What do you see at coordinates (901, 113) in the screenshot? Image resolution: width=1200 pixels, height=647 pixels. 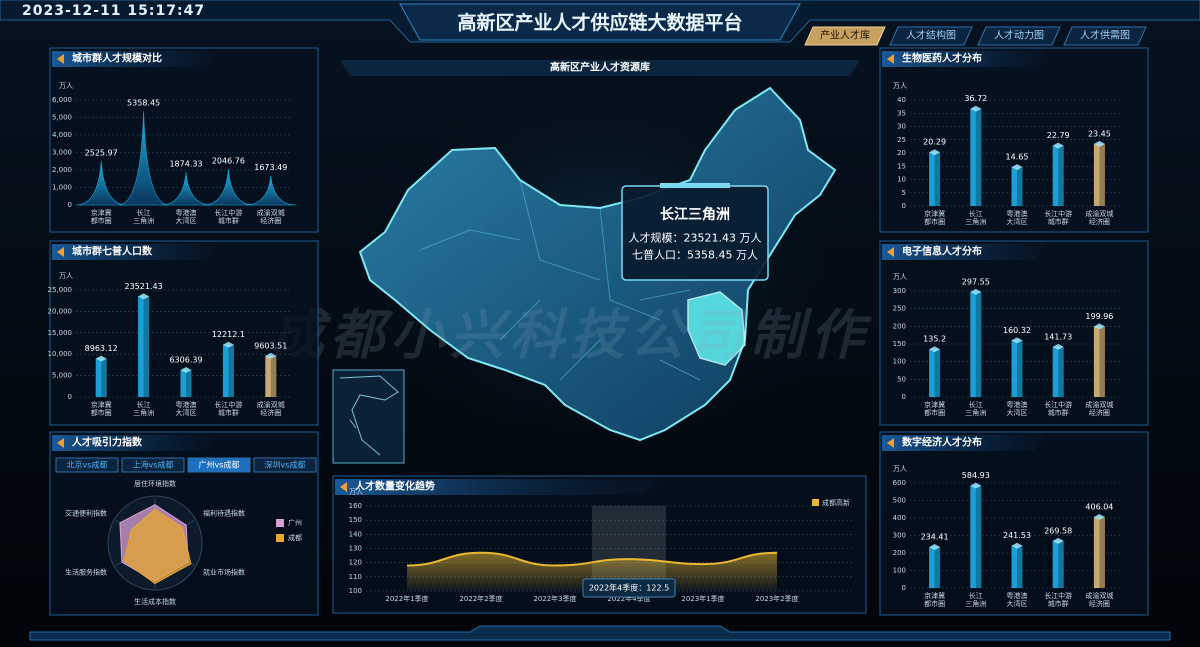 I see `y-tick-label: 35` at bounding box center [901, 113].